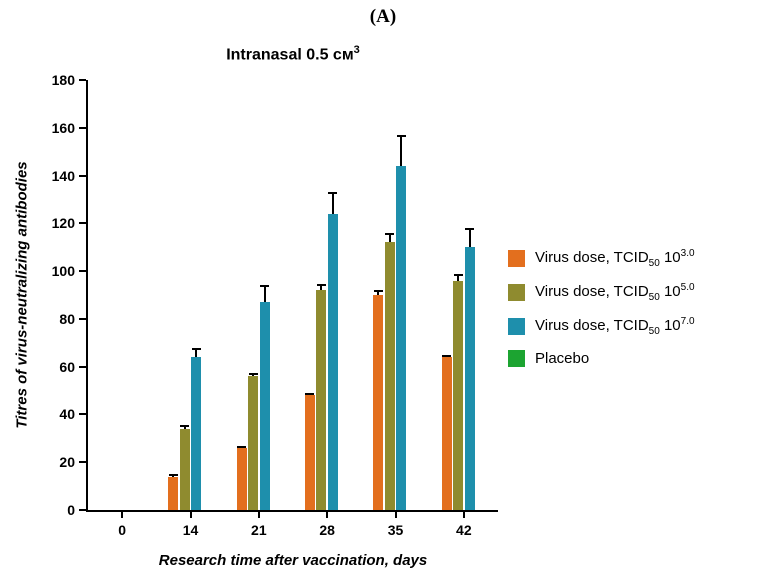 Image resolution: width=766 pixels, height=583 pixels. What do you see at coordinates (395, 530) in the screenshot?
I see `x-axis-tick-label: 35` at bounding box center [395, 530].